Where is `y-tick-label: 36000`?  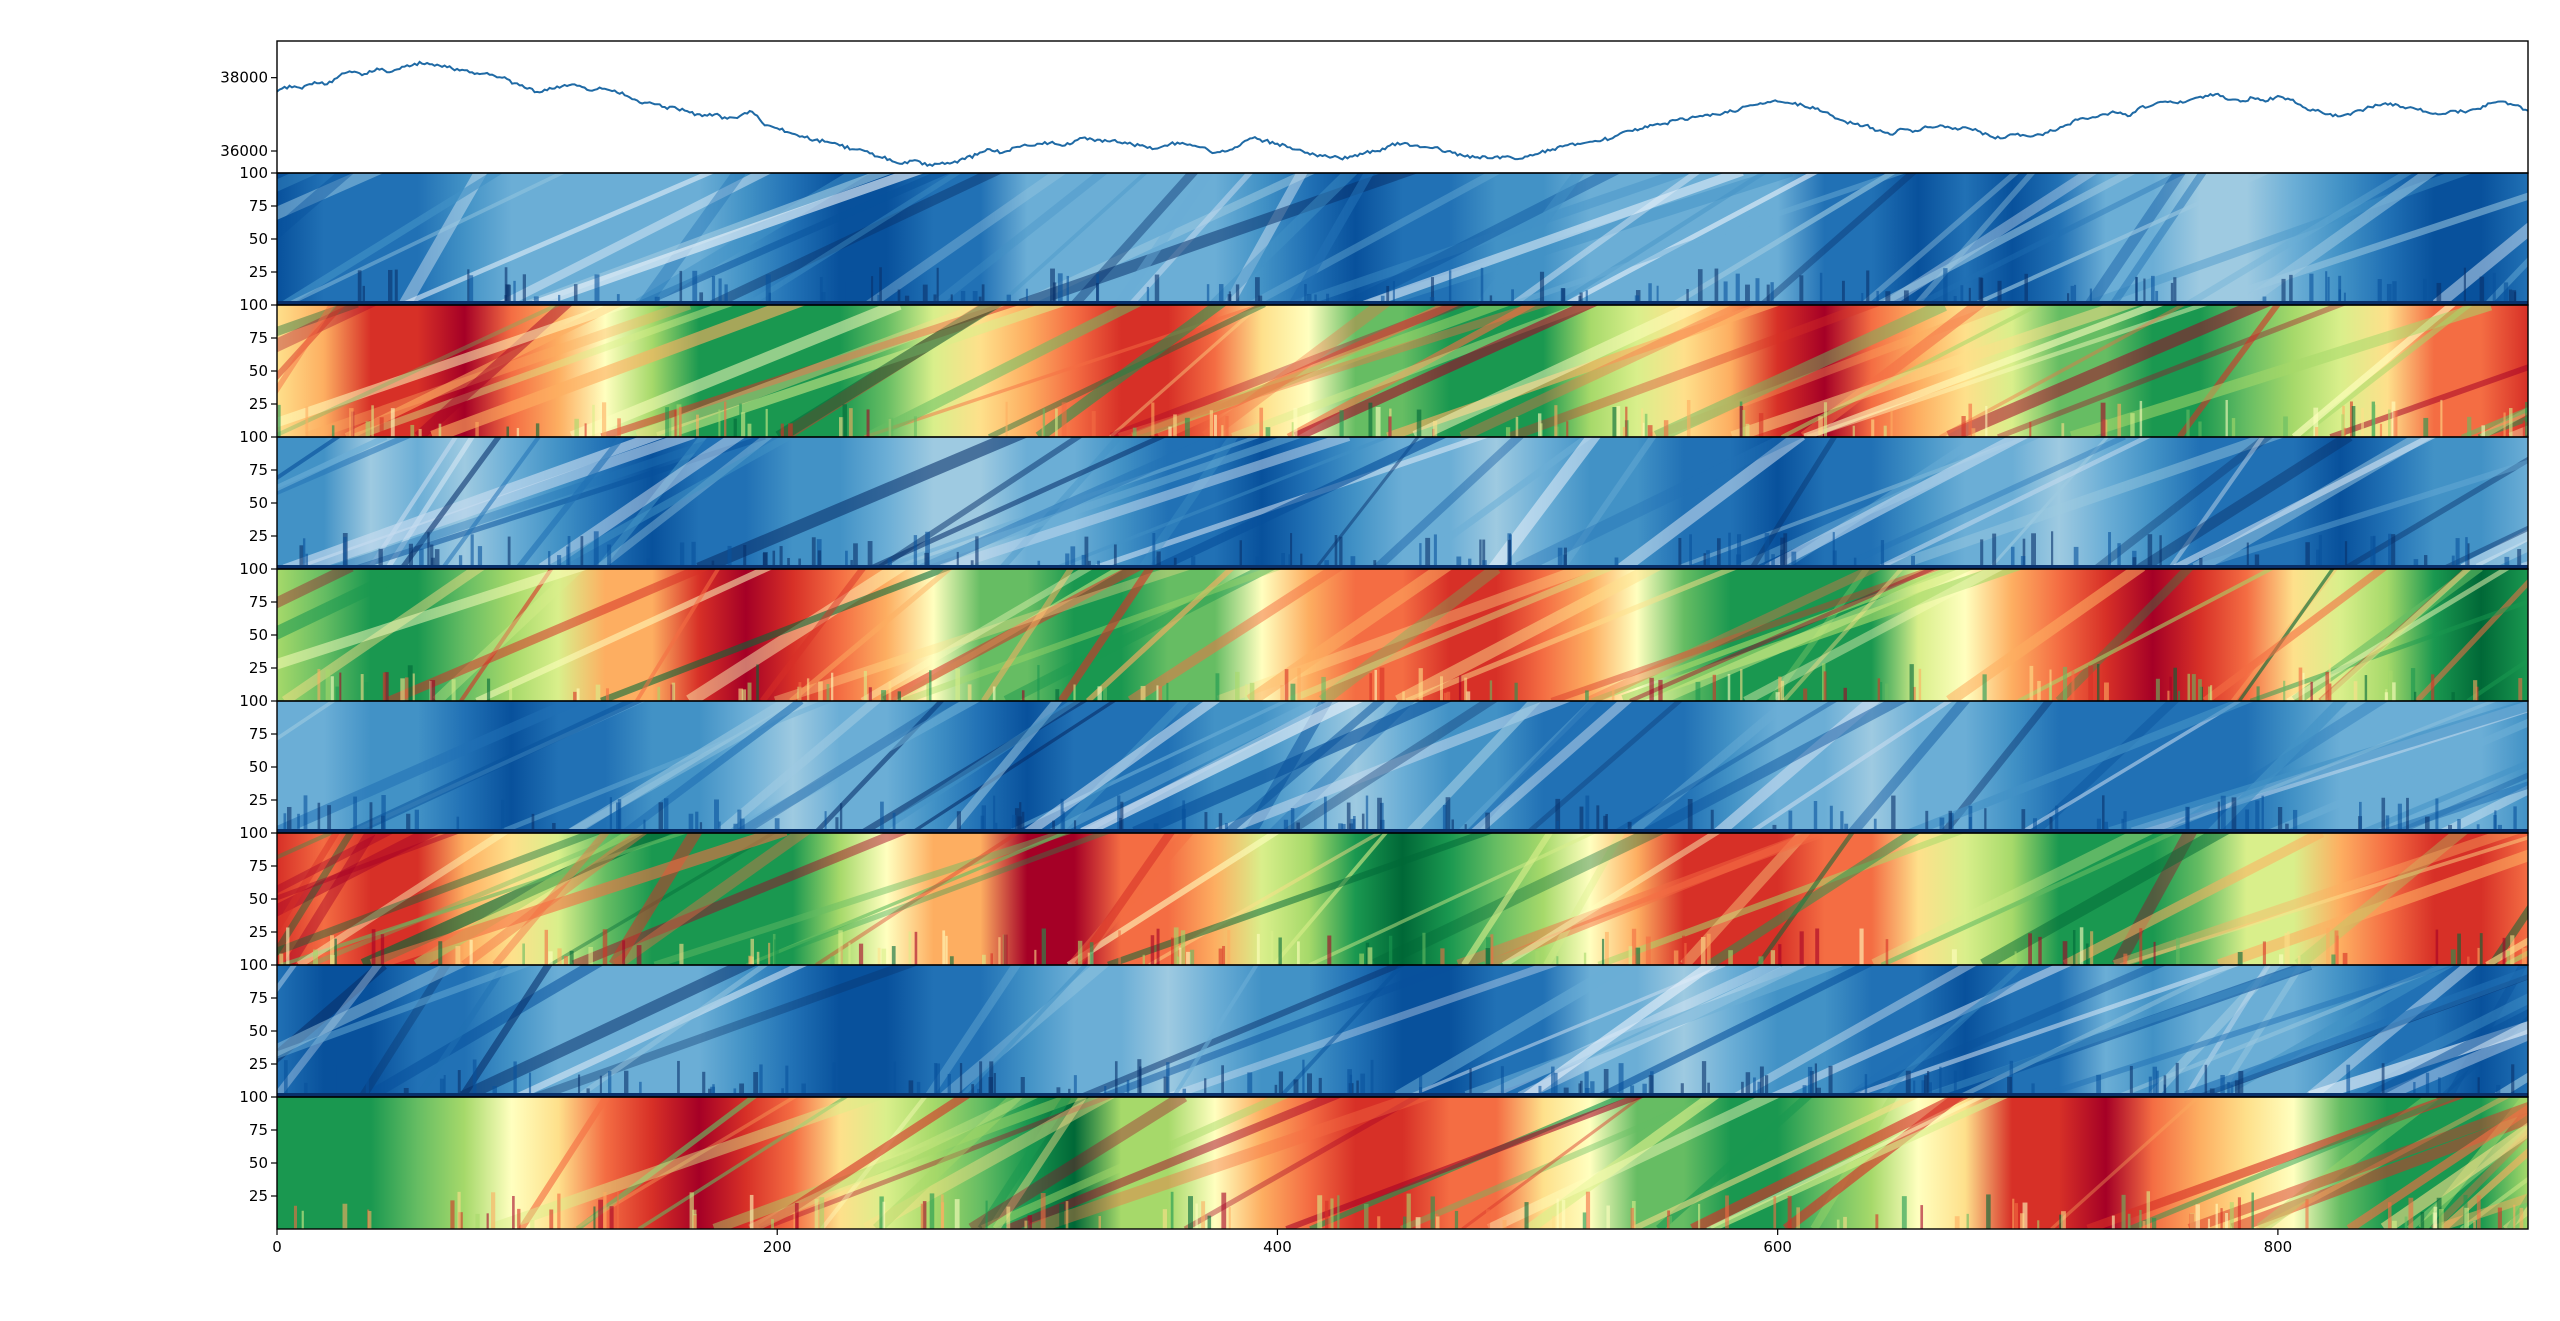 y-tick-label: 36000 is located at coordinates (244, 151).